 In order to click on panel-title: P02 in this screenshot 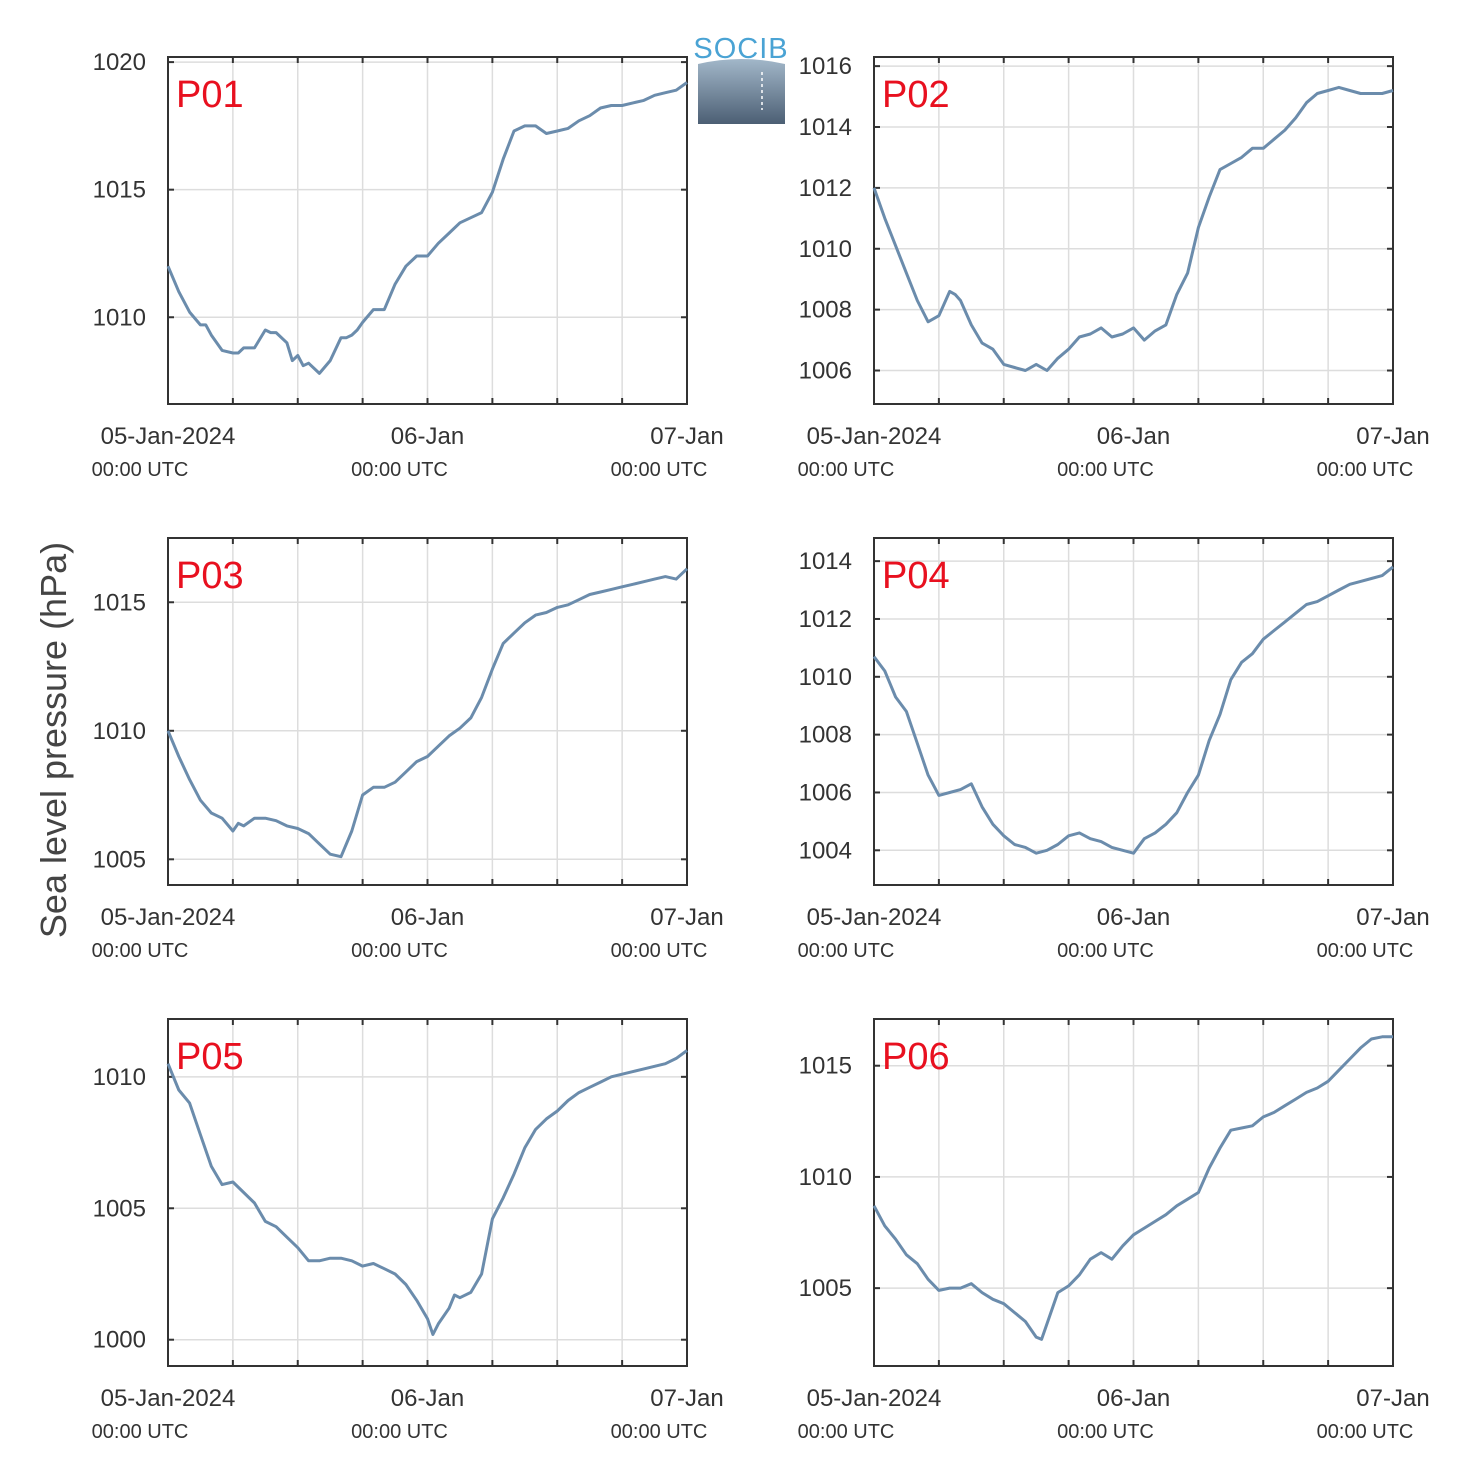, I will do `click(916, 95)`.